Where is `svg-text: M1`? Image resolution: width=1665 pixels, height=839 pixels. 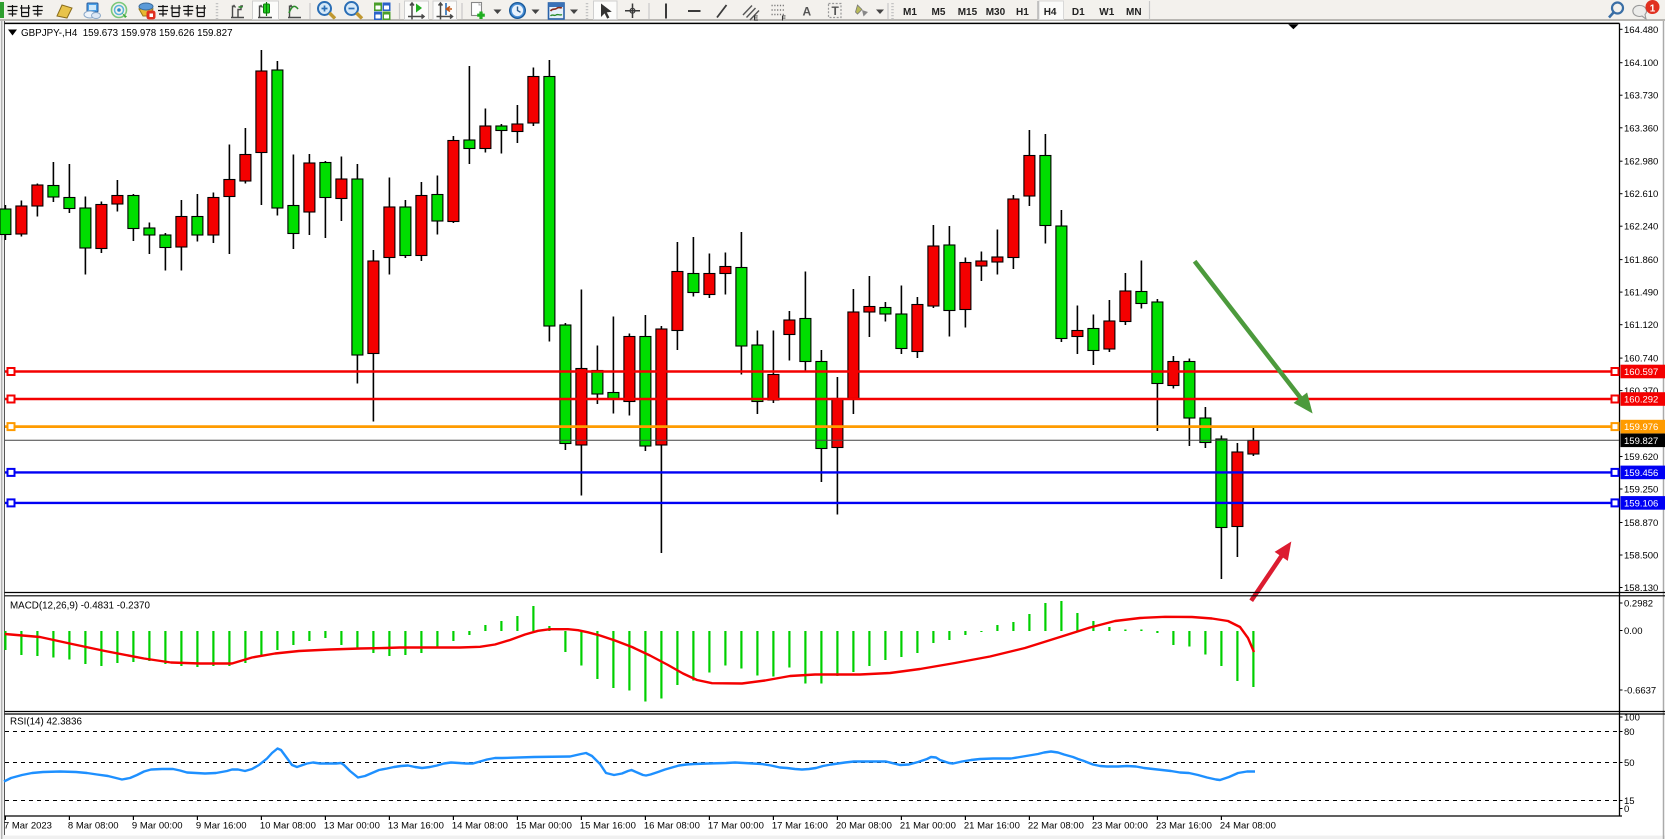
svg-text: M1 is located at coordinates (910, 12).